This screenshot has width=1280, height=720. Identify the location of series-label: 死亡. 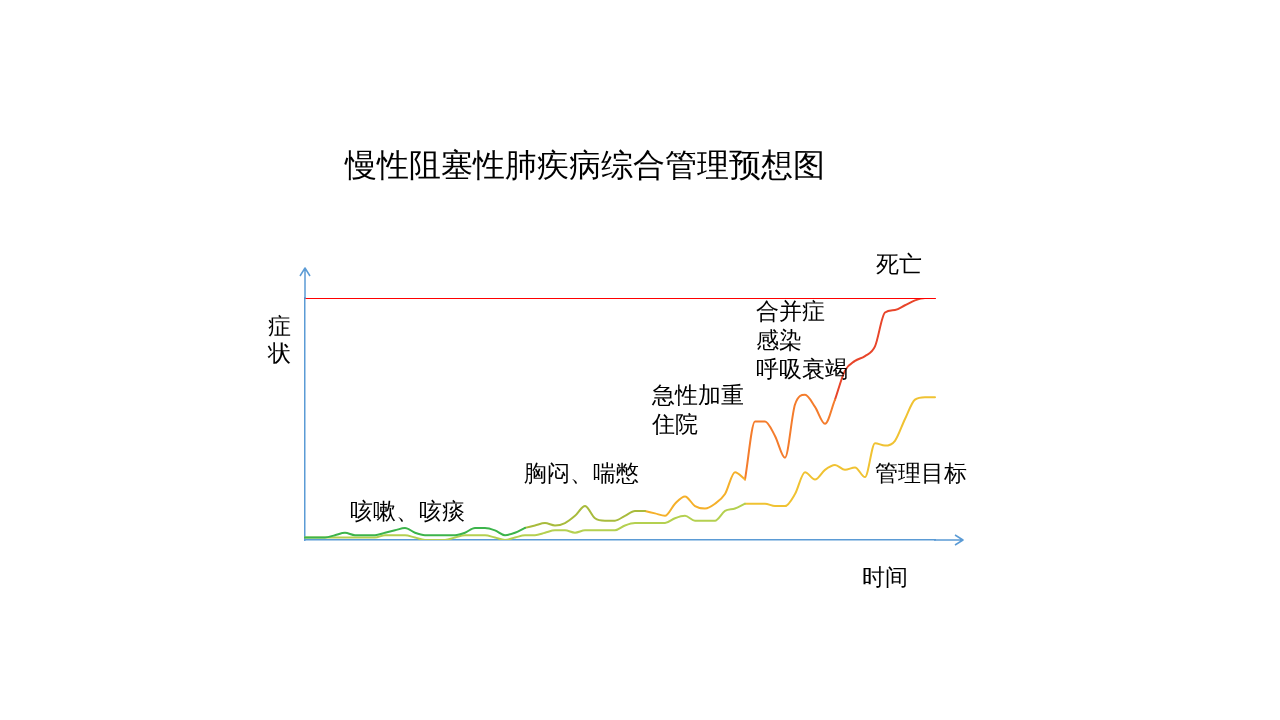
(899, 264).